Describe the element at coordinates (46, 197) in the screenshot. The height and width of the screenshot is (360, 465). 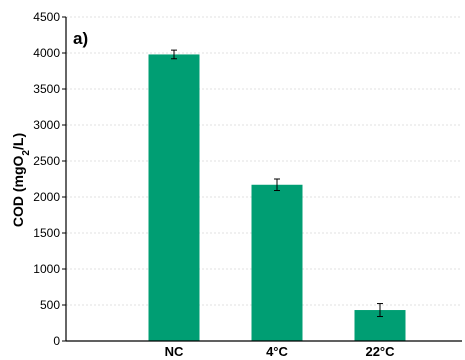
I see `y-tick-label-4: 2000` at that location.